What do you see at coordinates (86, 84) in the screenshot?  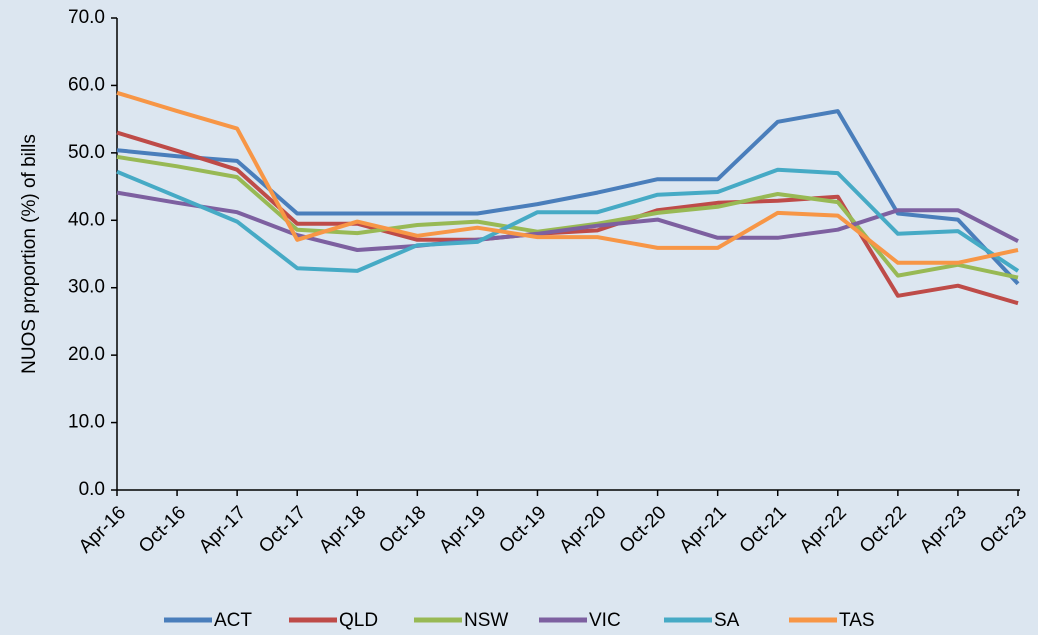 I see `y-tick-label: 60.0` at bounding box center [86, 84].